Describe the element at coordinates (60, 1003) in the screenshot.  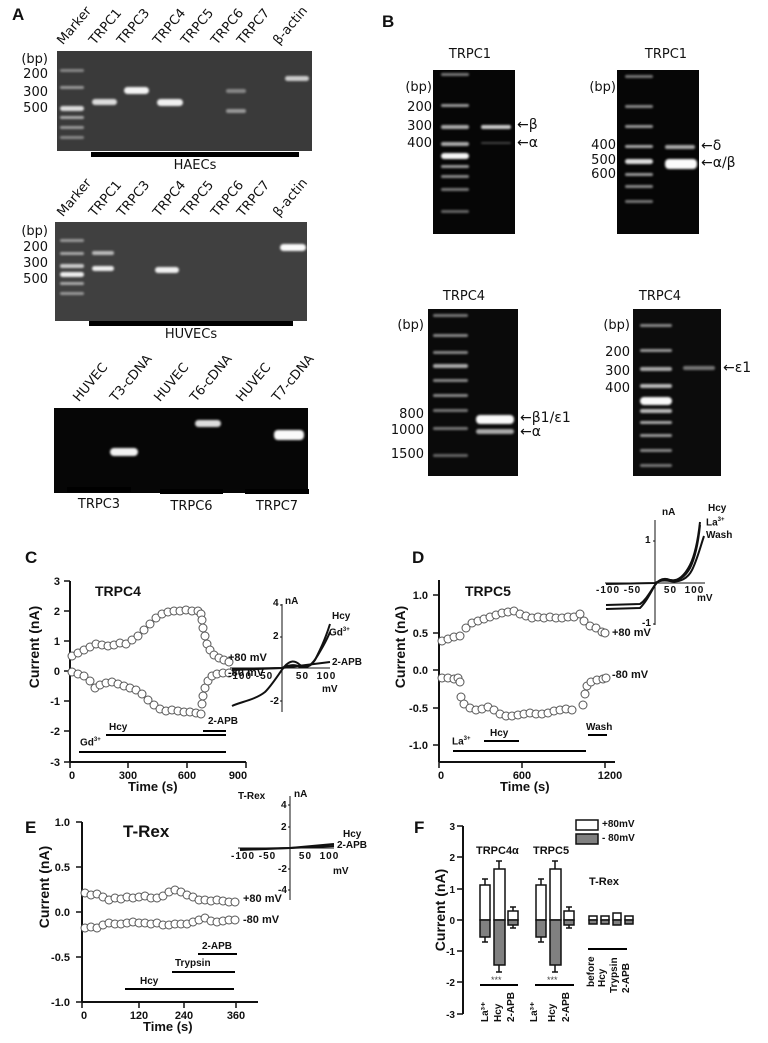
I see `svg-text: -1.0` at that location.